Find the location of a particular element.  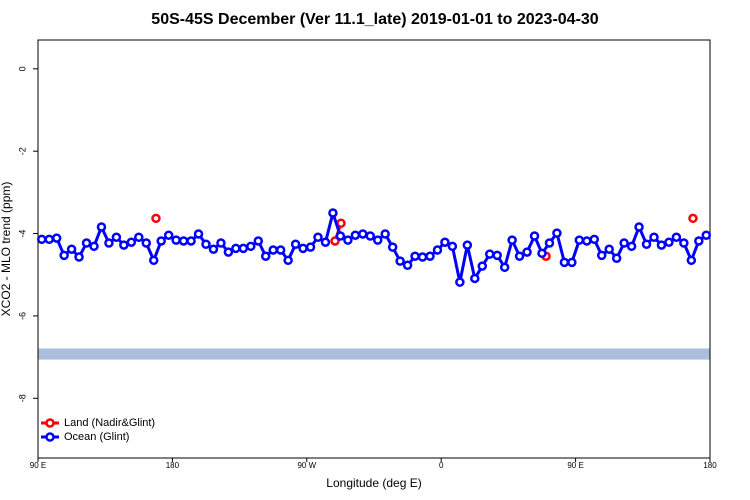

x-tick-label: 90 W is located at coordinates (306, 465).